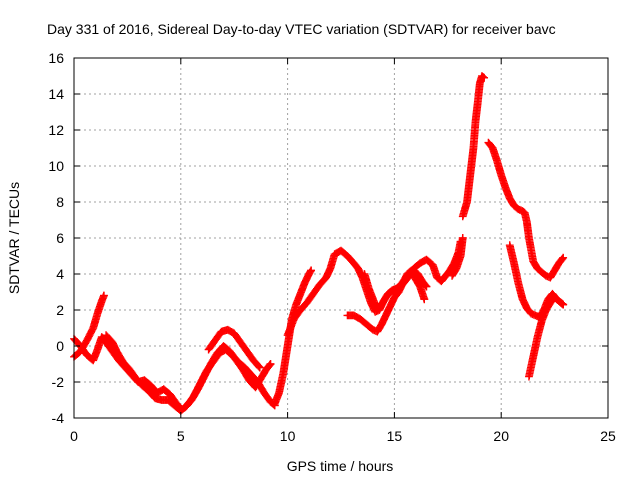 The height and width of the screenshot is (480, 640). What do you see at coordinates (60, 274) in the screenshot?
I see `y-tick-label: 4` at bounding box center [60, 274].